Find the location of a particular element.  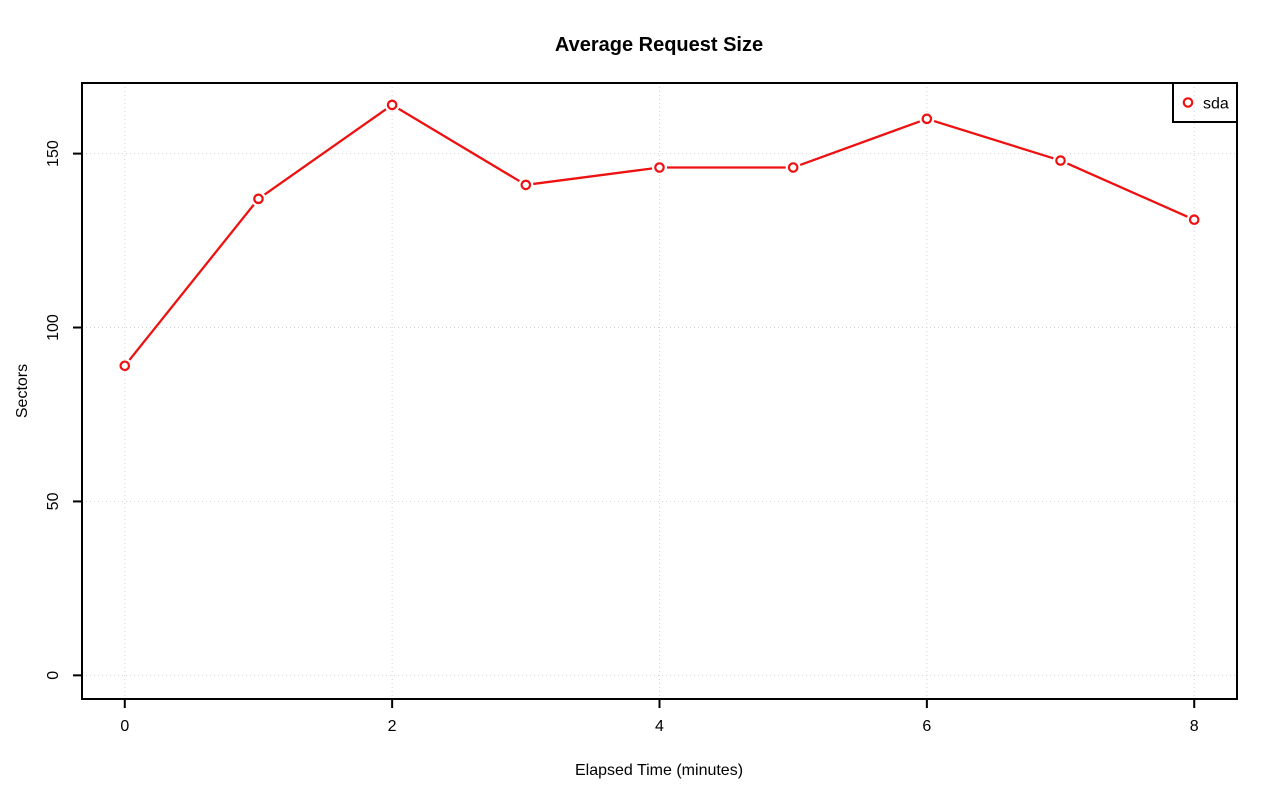

x-tick-label: 6 is located at coordinates (926, 726).